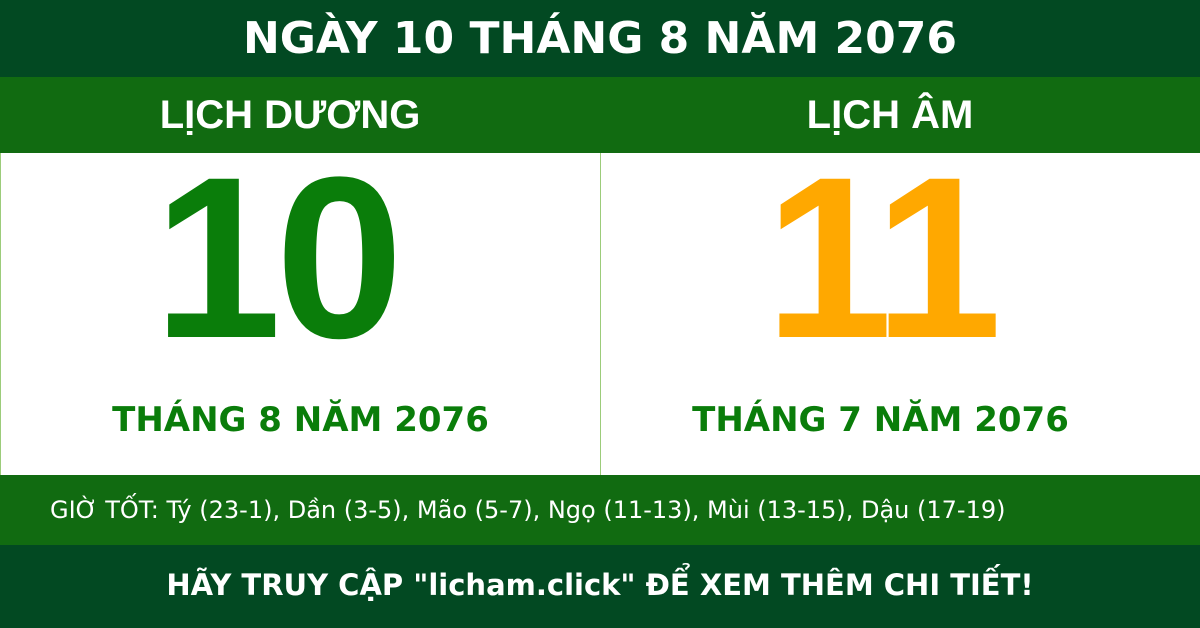 The image size is (1200, 628). What do you see at coordinates (880, 420) in the screenshot?
I see `lunar-month-year: THÁNG 7 NĂM 2076` at bounding box center [880, 420].